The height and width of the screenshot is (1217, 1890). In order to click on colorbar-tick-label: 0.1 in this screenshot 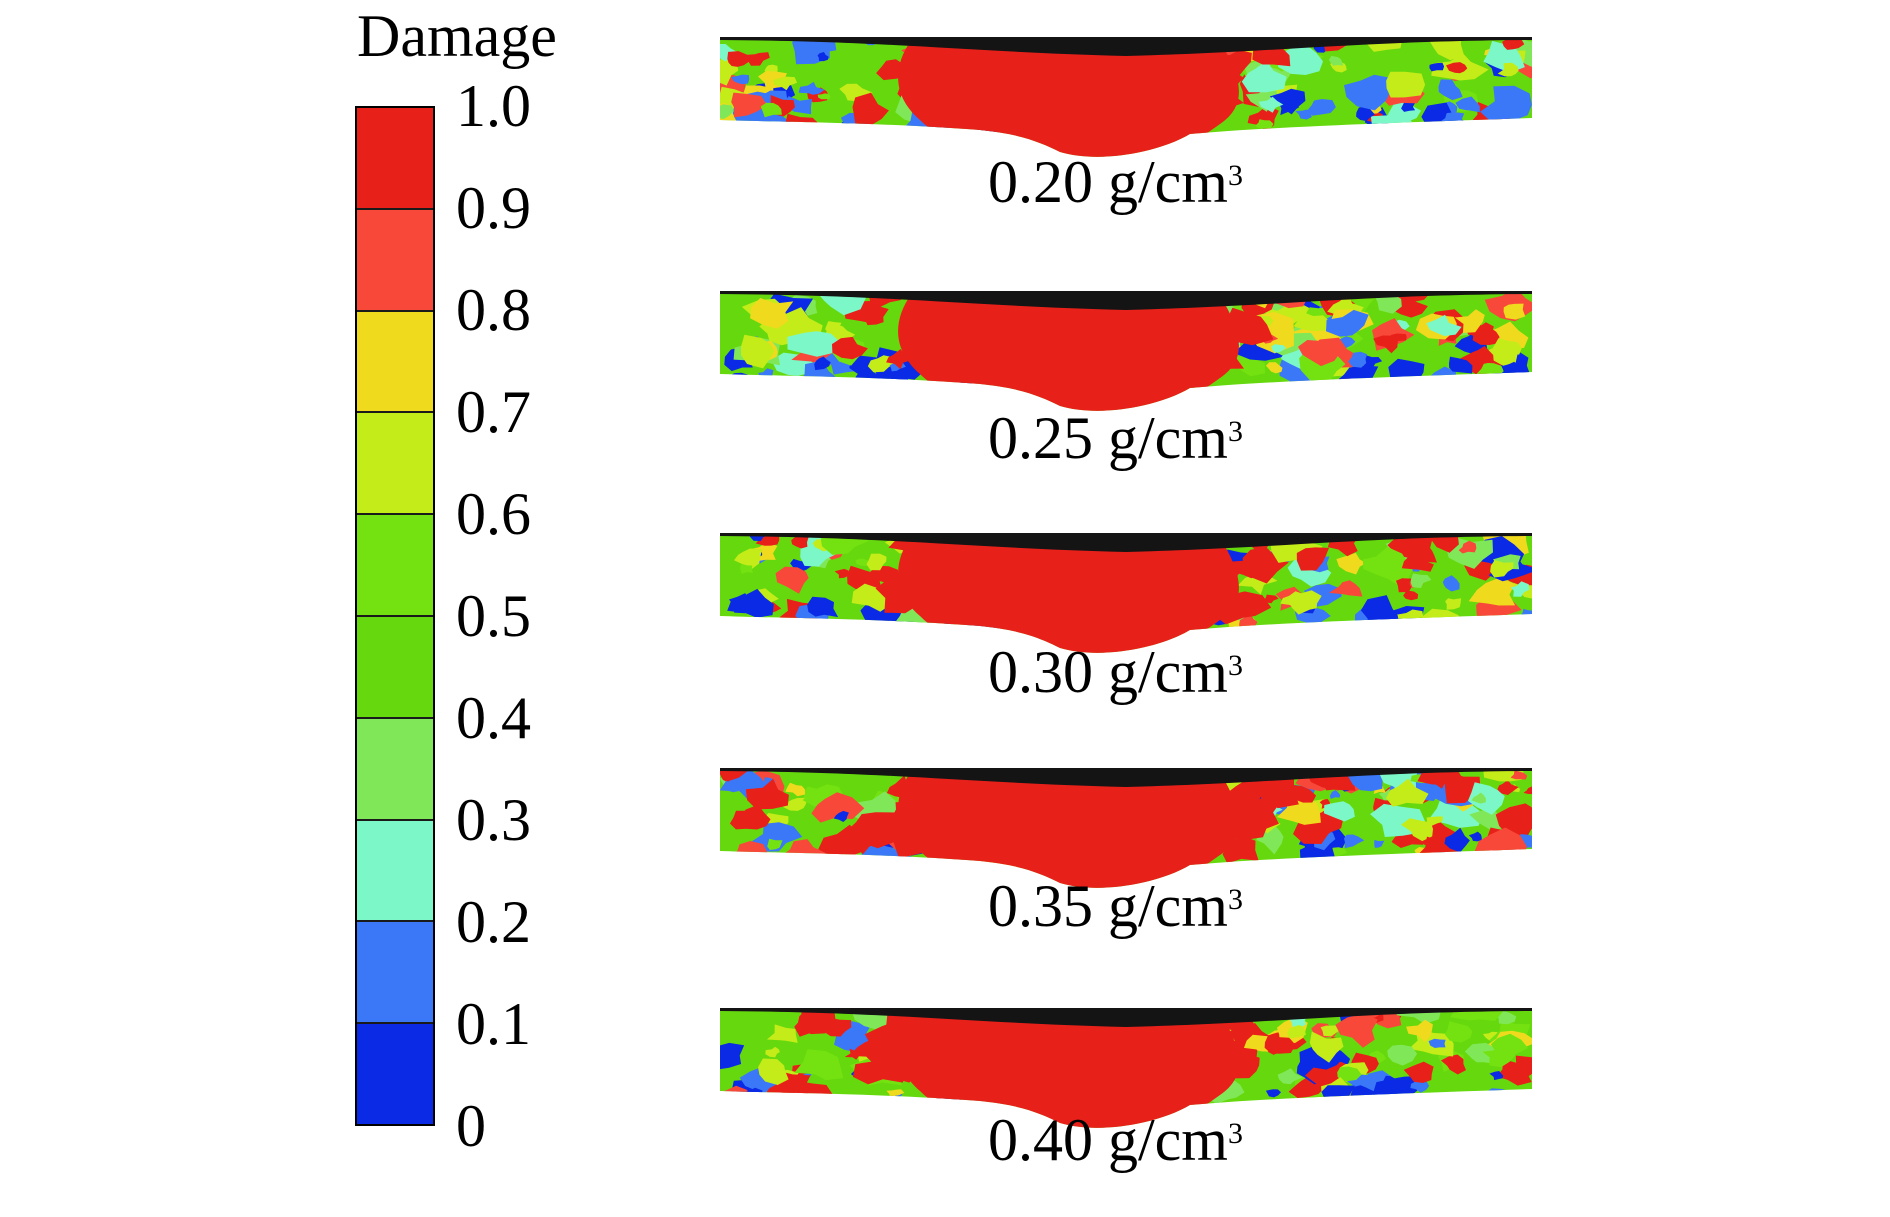, I will do `click(493, 1024)`.